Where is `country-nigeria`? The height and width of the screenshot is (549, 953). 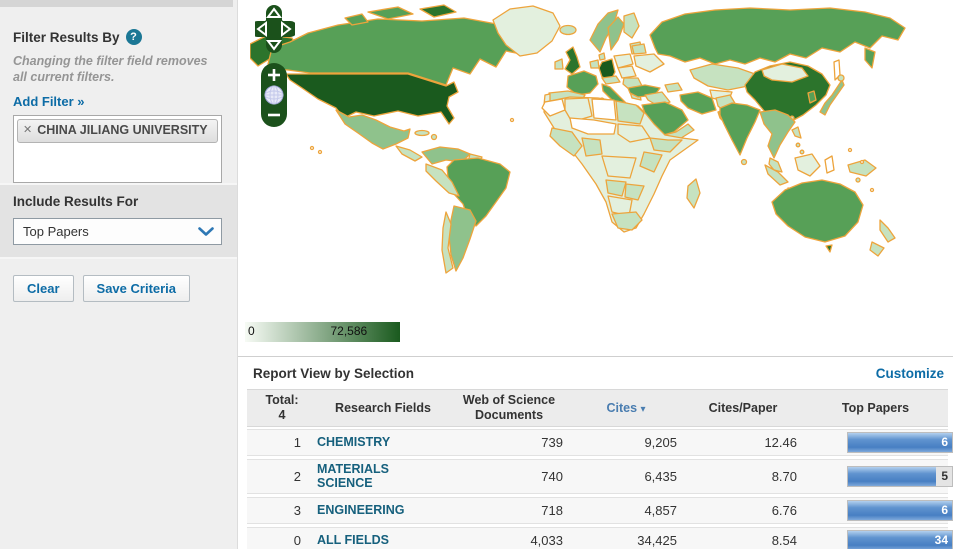
country-nigeria is located at coordinates (592, 147).